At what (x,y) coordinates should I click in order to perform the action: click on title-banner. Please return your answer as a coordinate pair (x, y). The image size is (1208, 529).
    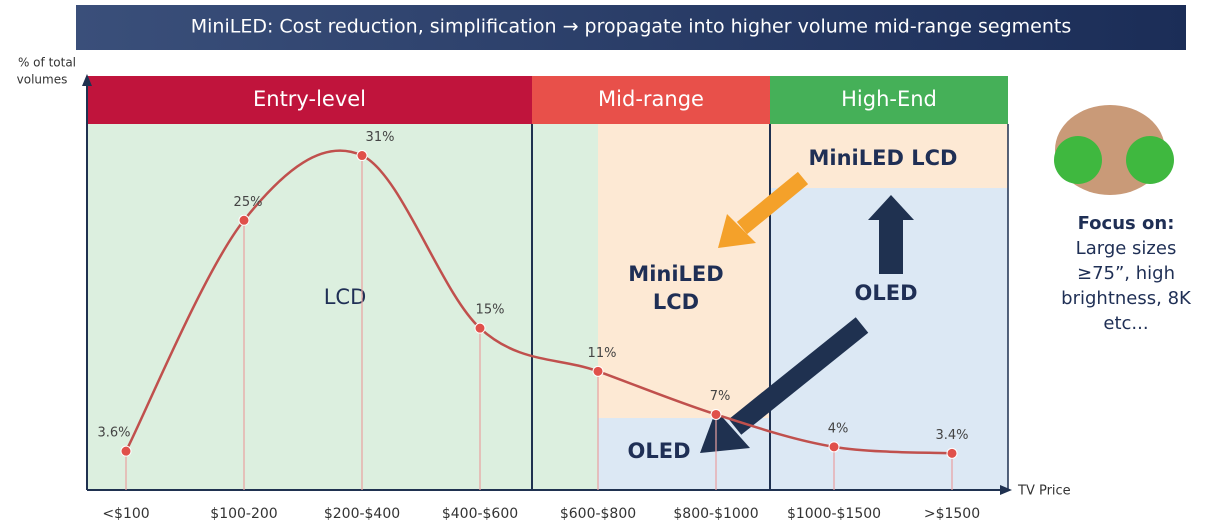
    Looking at the image, I should click on (631, 27).